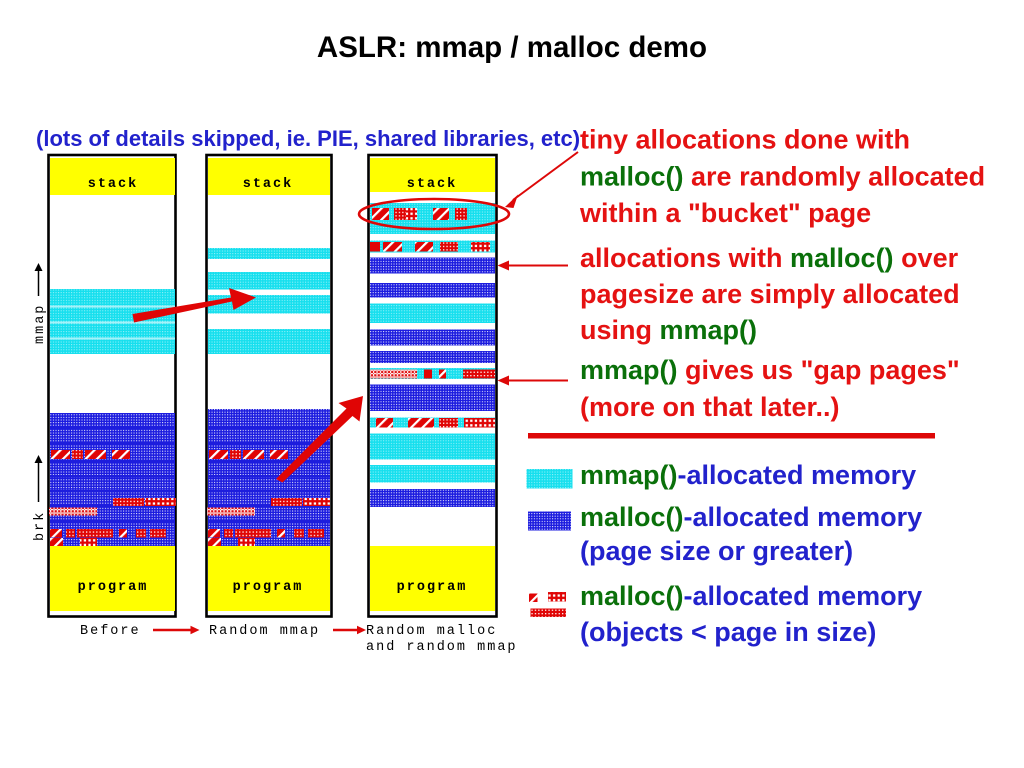  Describe the element at coordinates (745, 140) in the screenshot. I see `svg-text: tiny allocations done with` at that location.